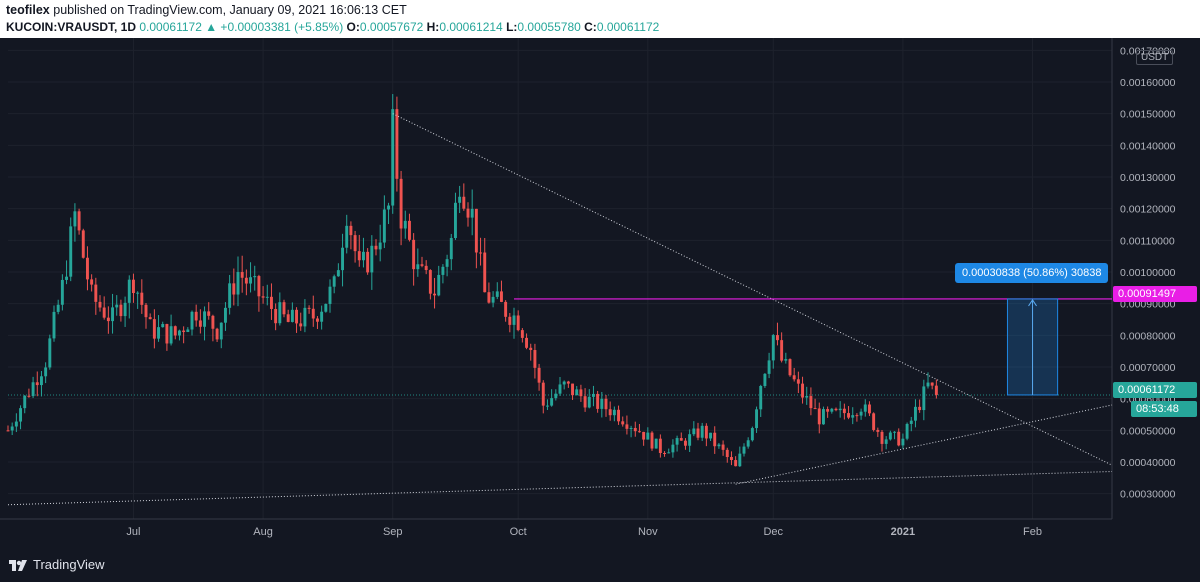 This screenshot has height=582, width=1200. I want to click on price-range-measure-label: 0.00030838 (50.86%) 30838, so click(1032, 273).